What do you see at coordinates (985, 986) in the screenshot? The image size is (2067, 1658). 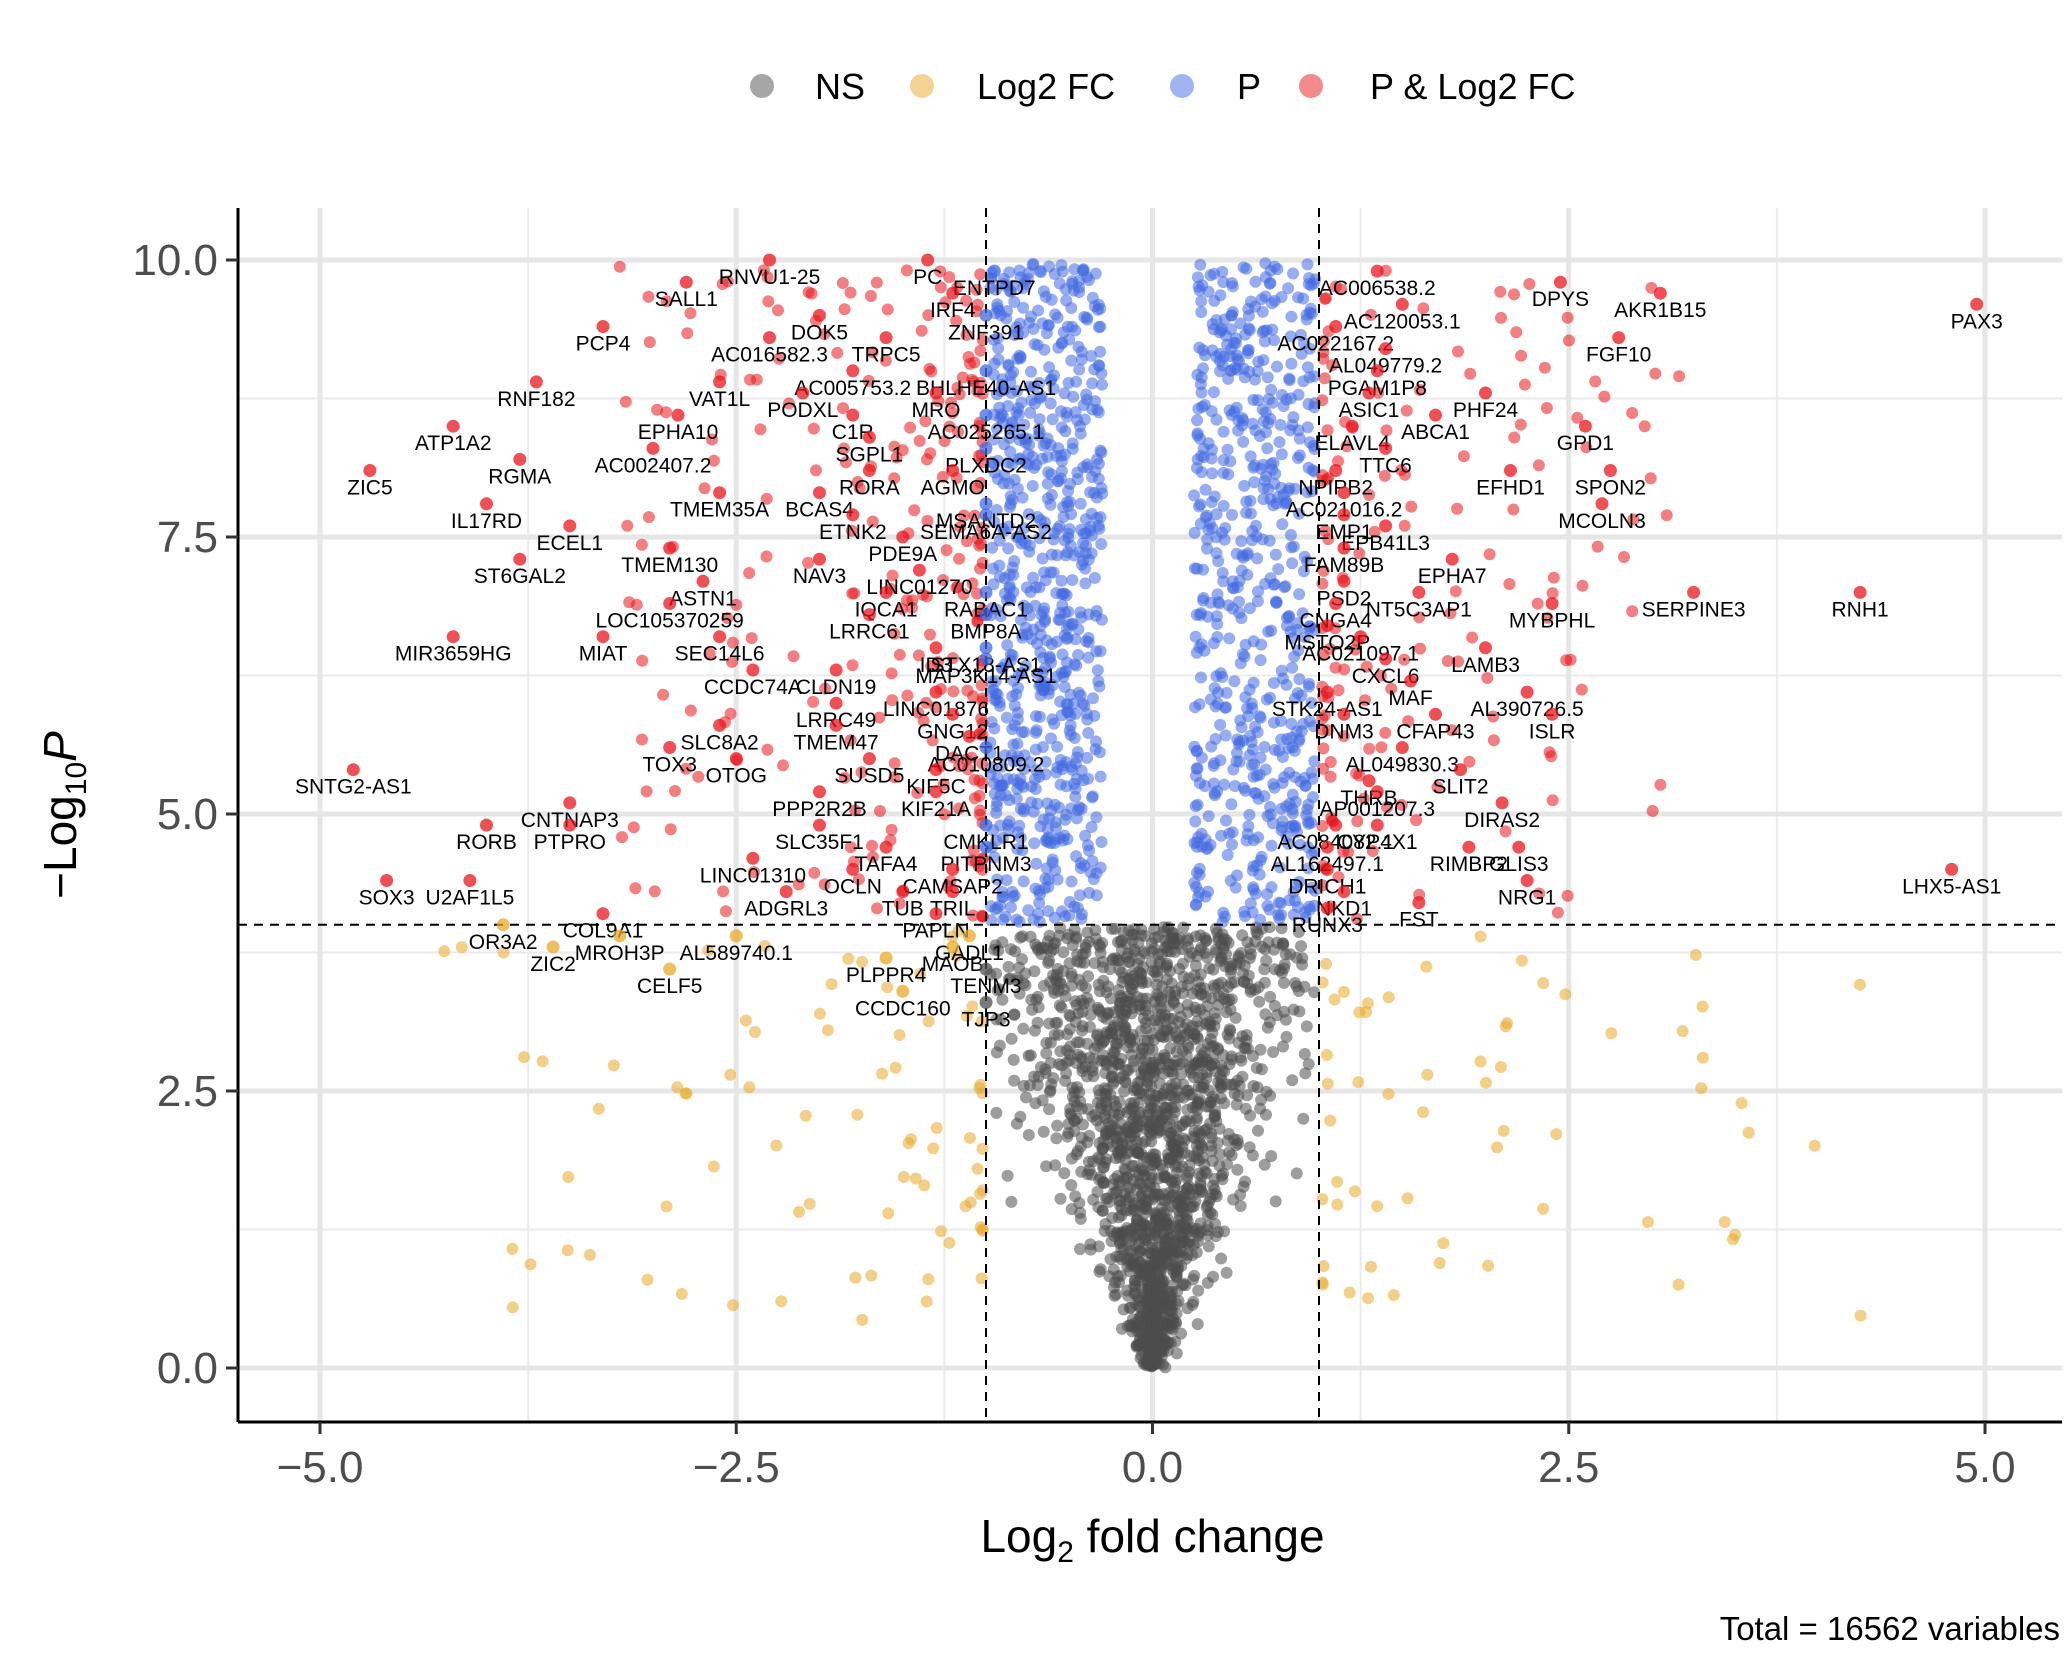 I see `gene-label: TENM3` at bounding box center [985, 986].